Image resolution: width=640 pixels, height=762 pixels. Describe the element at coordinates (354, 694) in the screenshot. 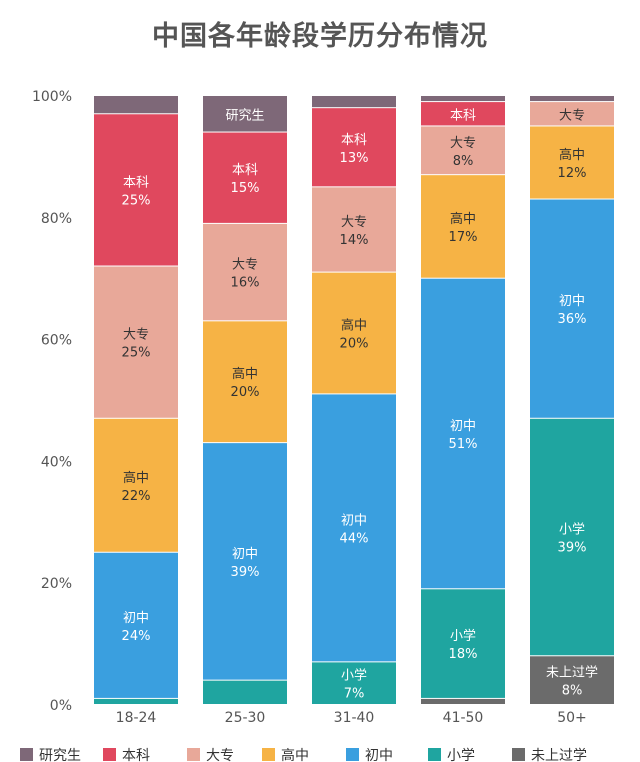

I see `data-label: 7%` at that location.